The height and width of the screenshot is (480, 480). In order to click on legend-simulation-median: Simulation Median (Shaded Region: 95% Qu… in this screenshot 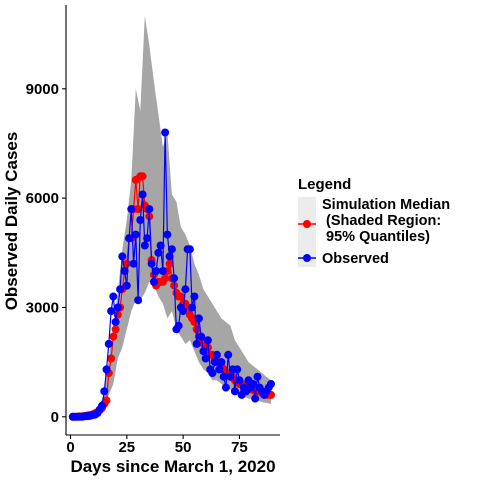, I will do `click(374, 223)`.